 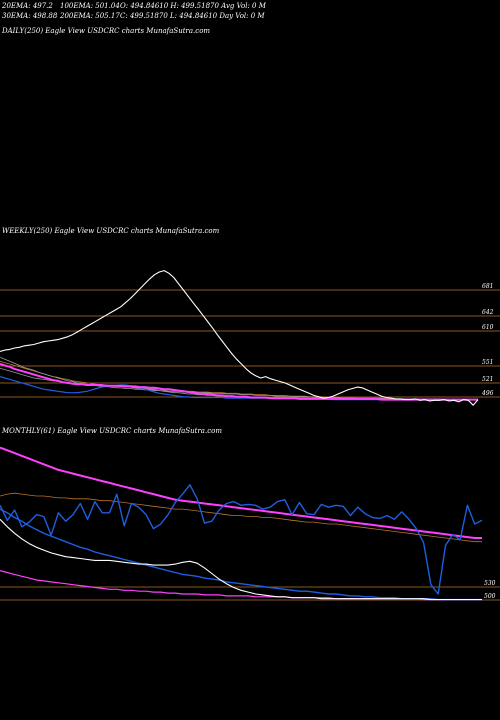 I want to click on header-20ema: 20EMA: 497.2, so click(x=27, y=6).